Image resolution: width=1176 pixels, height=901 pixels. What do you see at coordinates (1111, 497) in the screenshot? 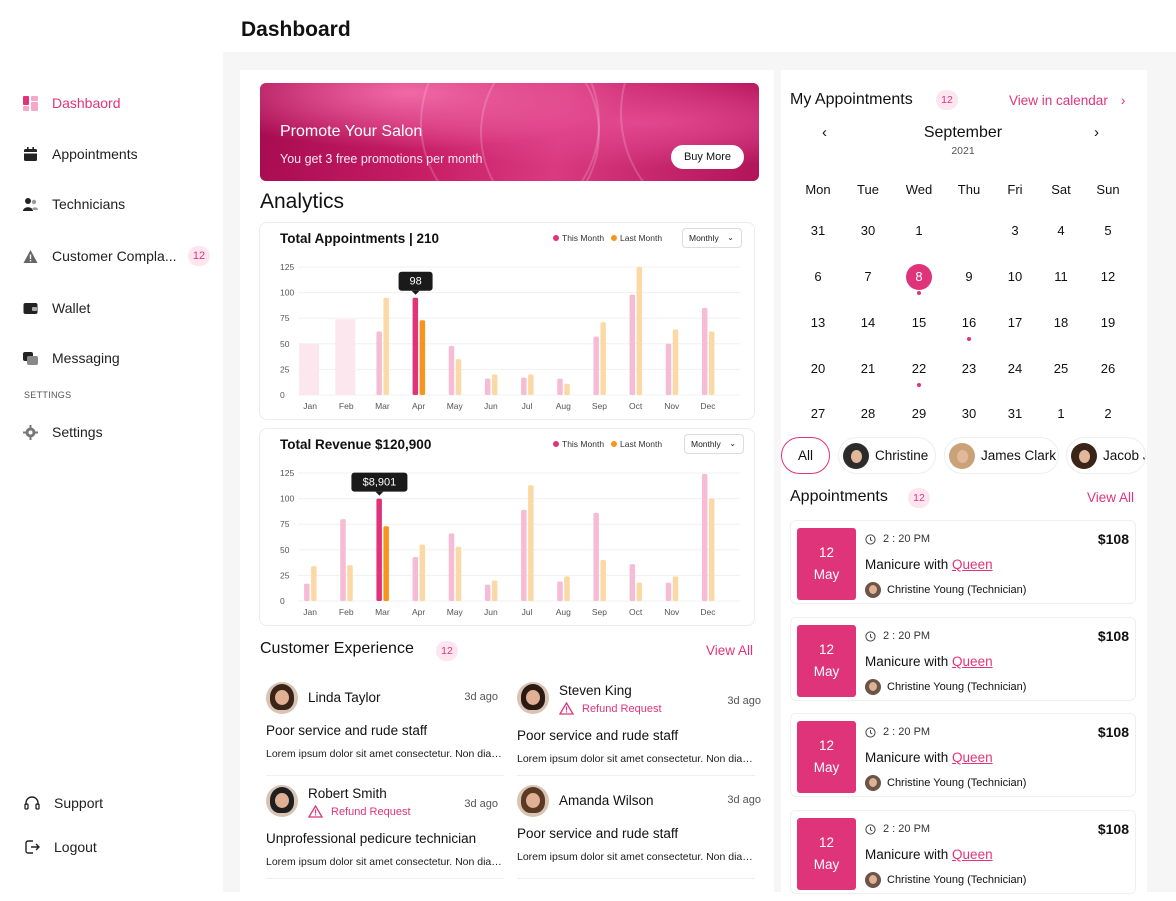
I see `appointments-view-all-link: View All` at bounding box center [1111, 497].